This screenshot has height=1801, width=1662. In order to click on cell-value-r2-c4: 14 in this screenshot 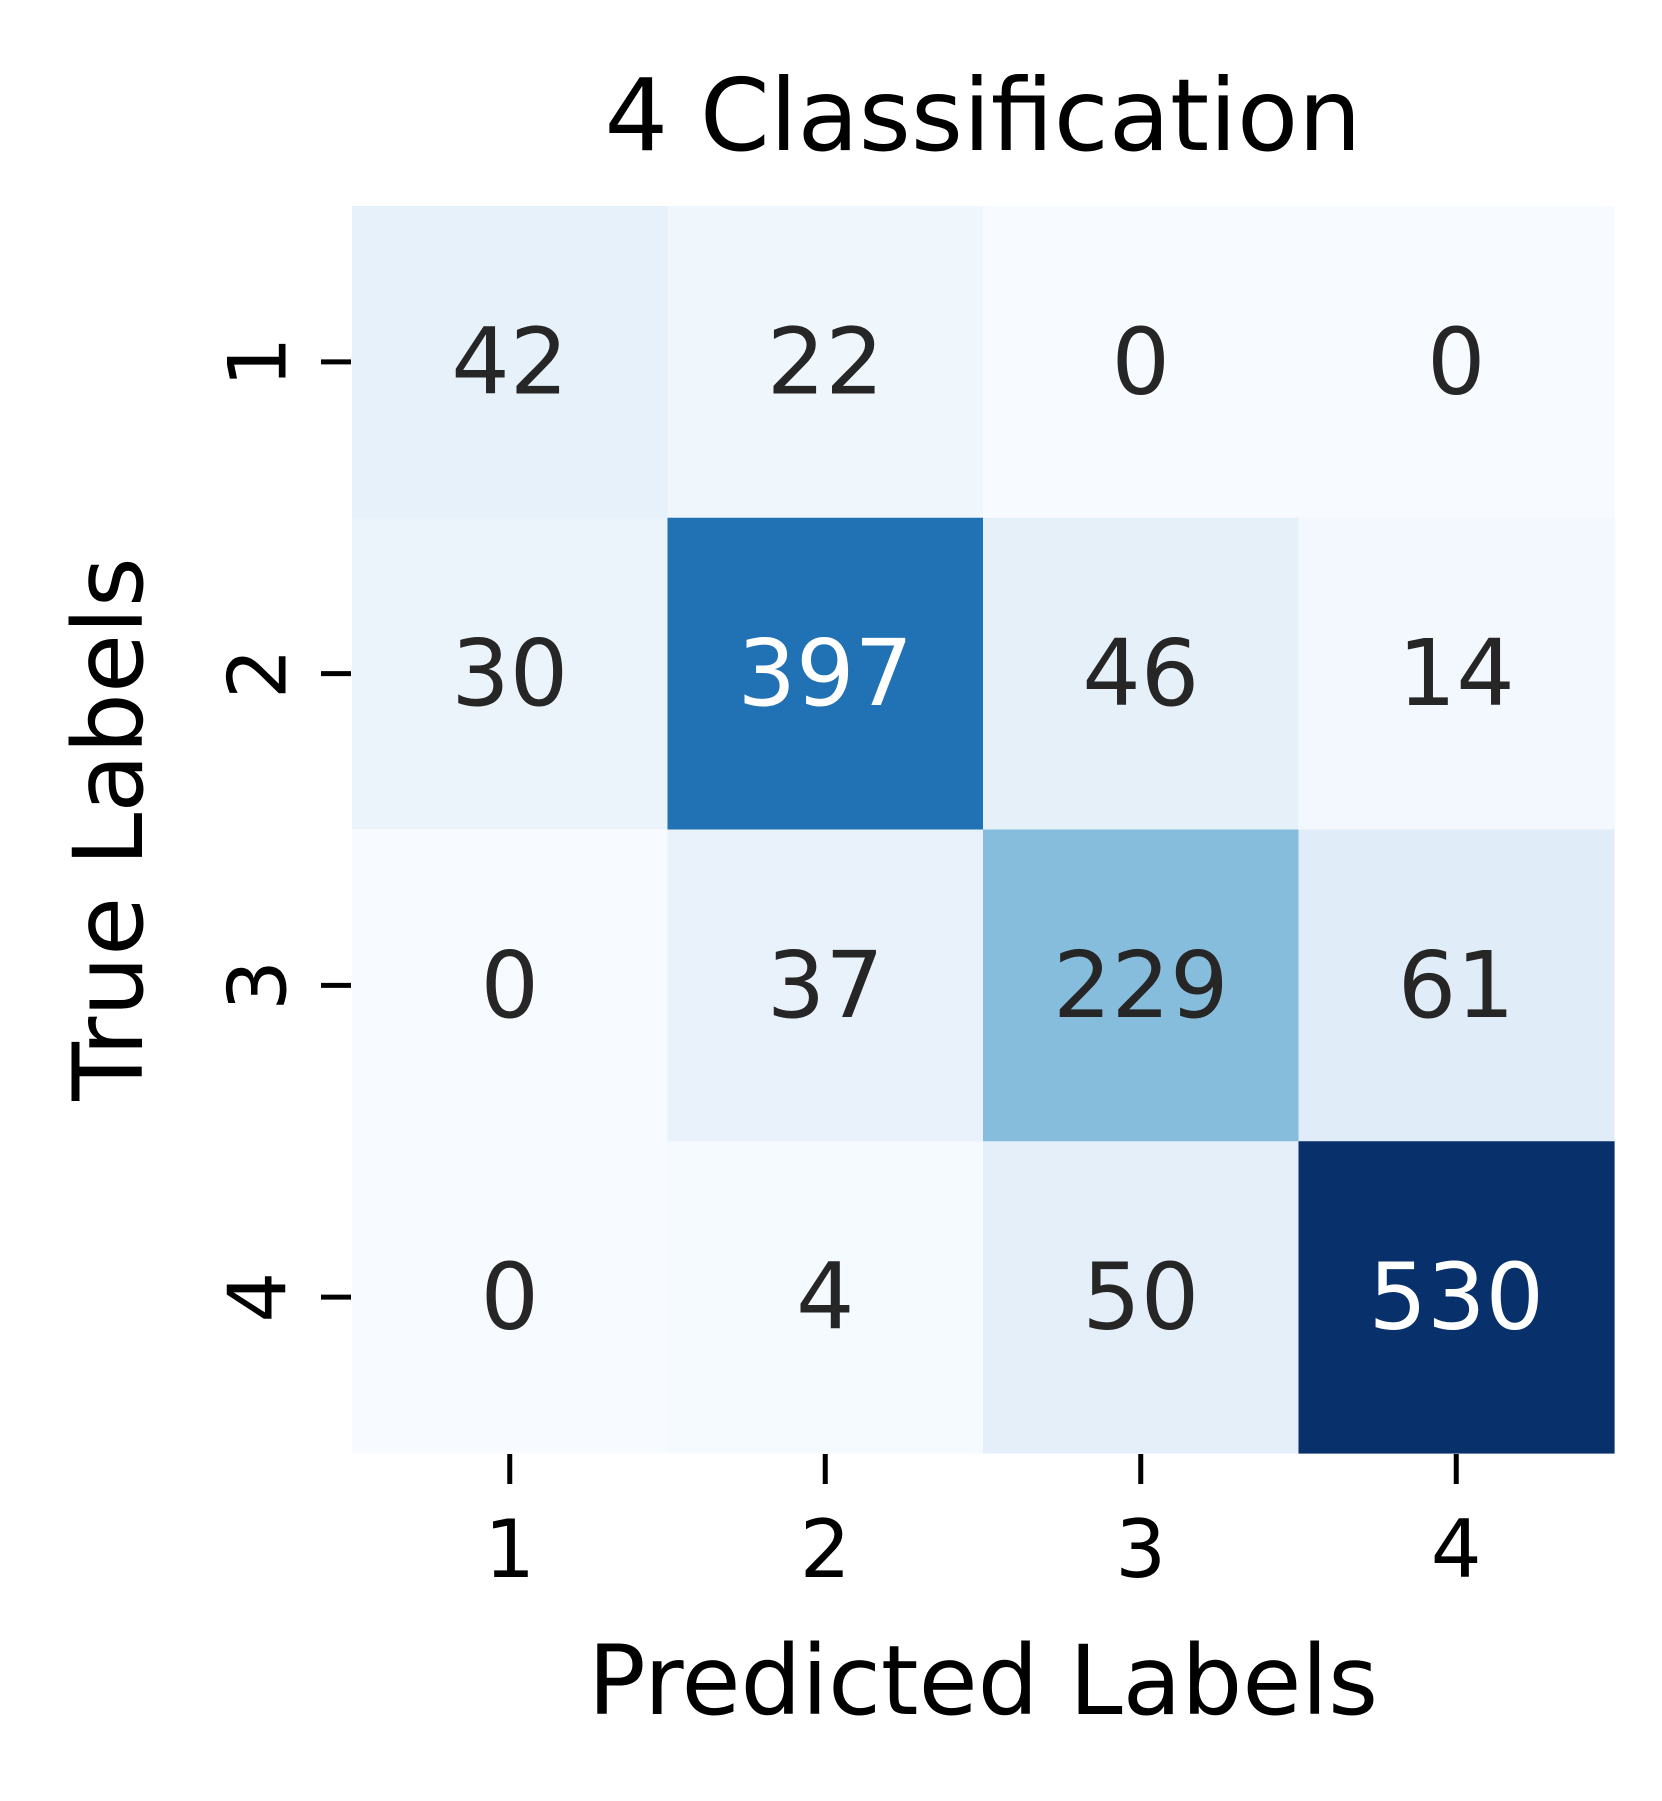, I will do `click(1456, 673)`.